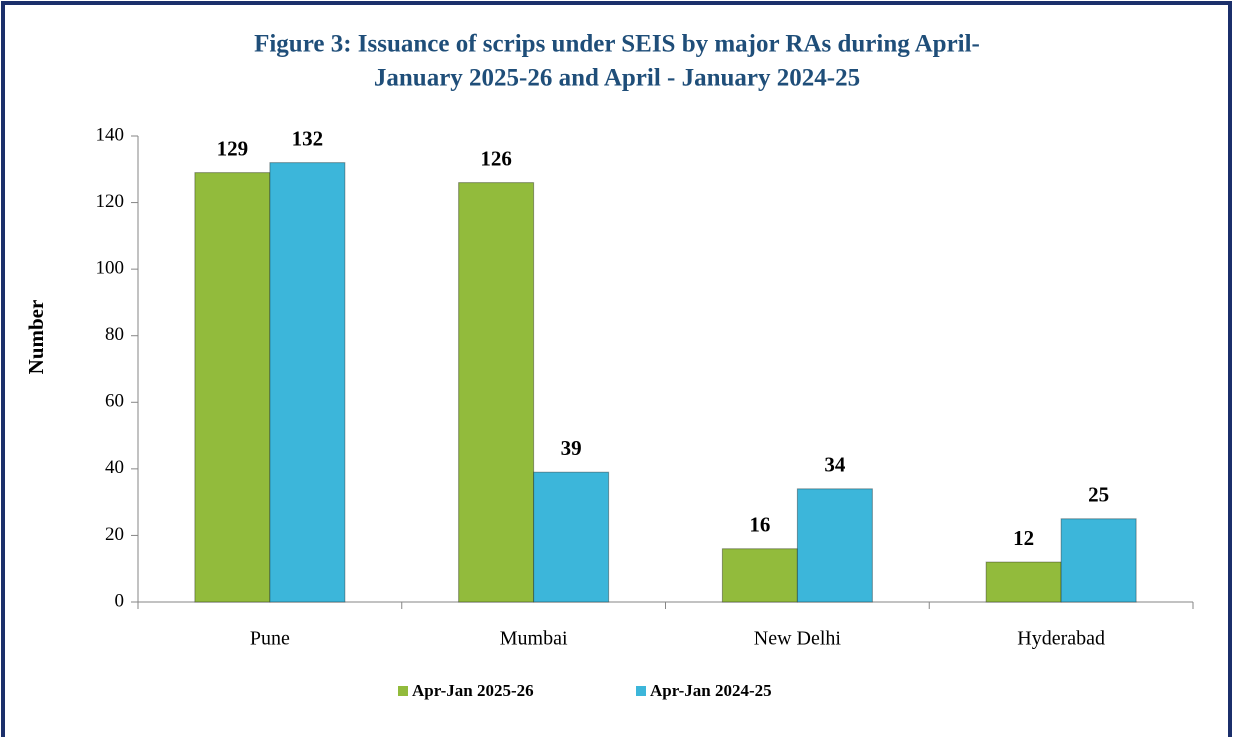 The width and height of the screenshot is (1235, 737). What do you see at coordinates (711, 690) in the screenshot?
I see `legend-label: Apr-Jan 2024-25` at bounding box center [711, 690].